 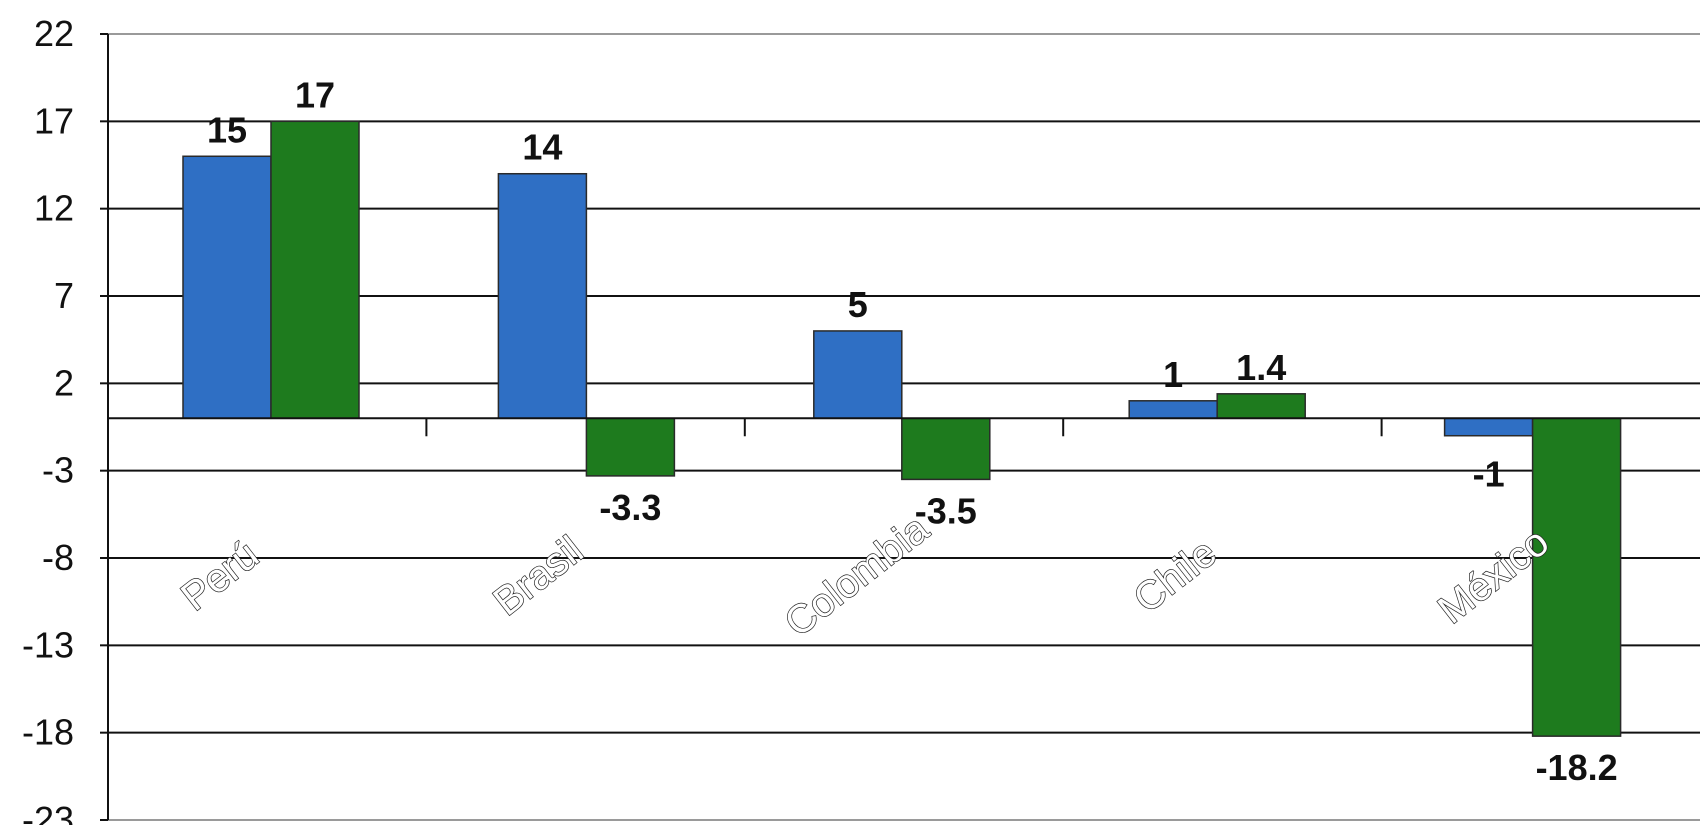 I want to click on x-category-label: Chile, so click(x=1175, y=576).